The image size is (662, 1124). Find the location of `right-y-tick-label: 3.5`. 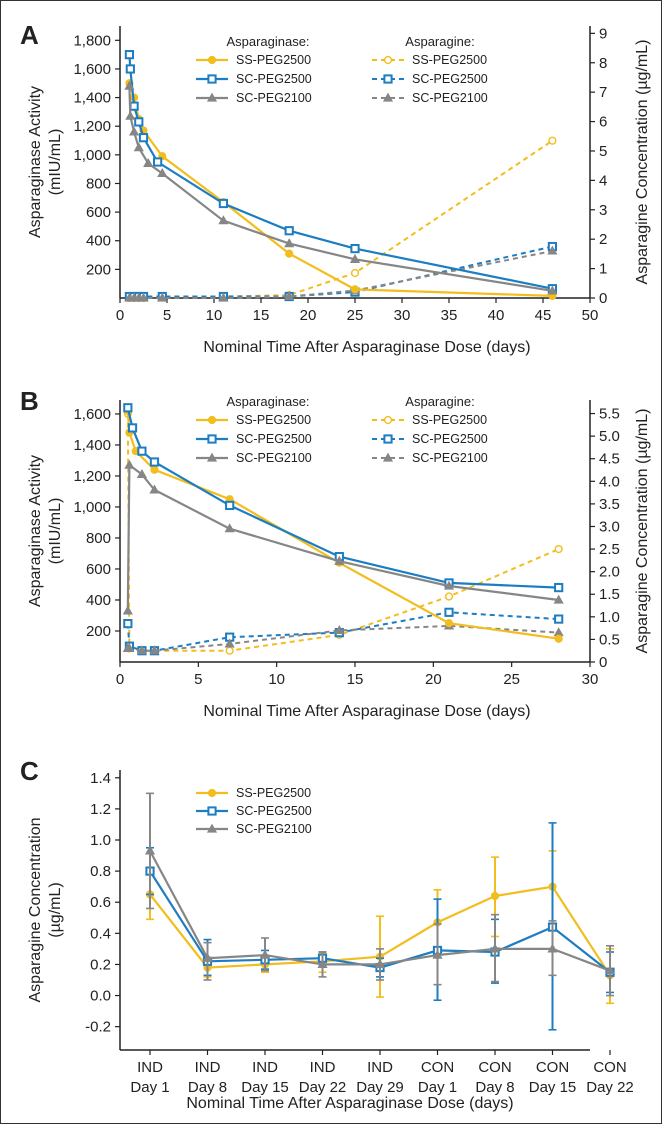

right-y-tick-label: 3.5 is located at coordinates (609, 504).